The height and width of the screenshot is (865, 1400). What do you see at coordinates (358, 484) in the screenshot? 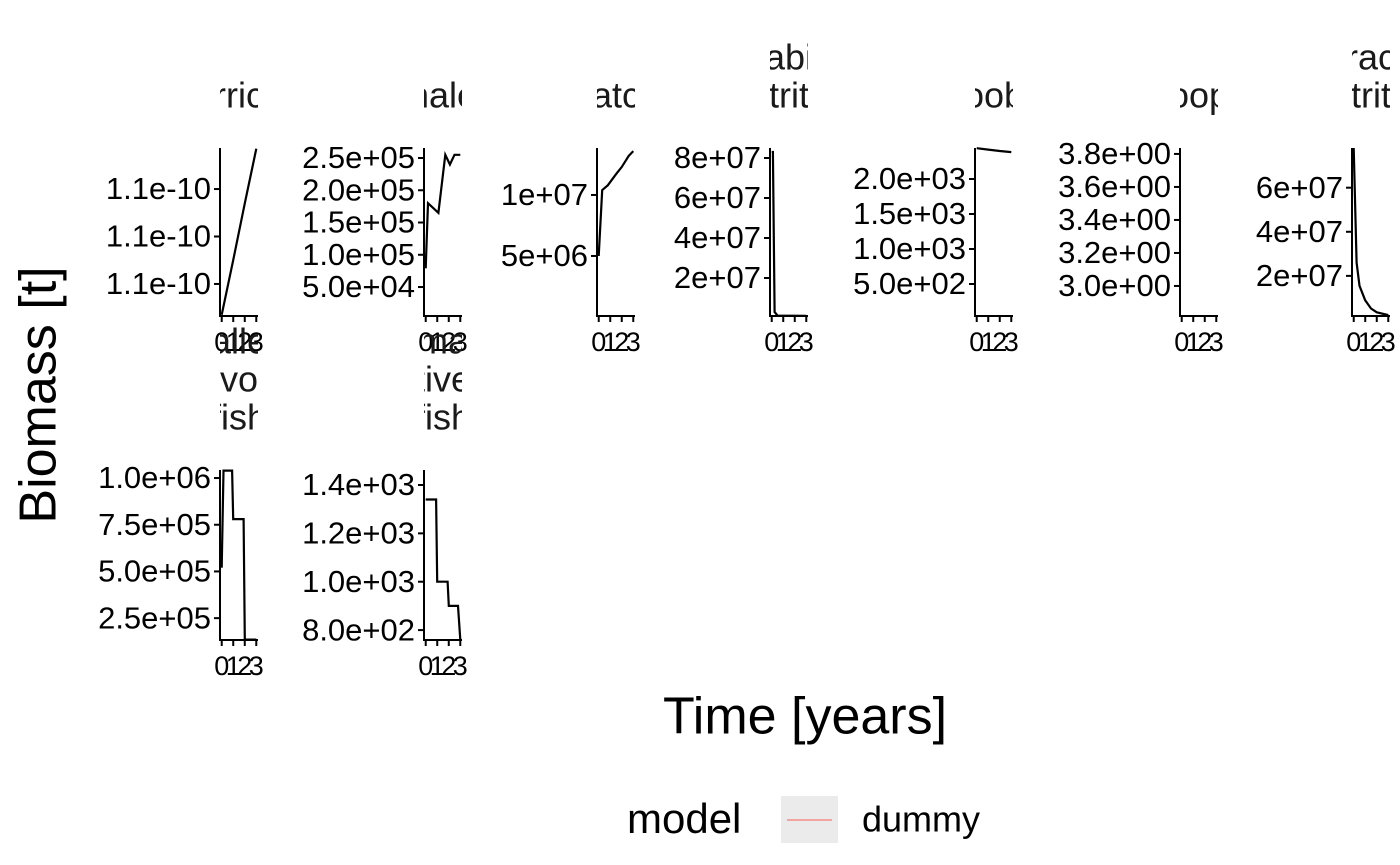
I see `y-tick-label: 1.4e+03` at bounding box center [358, 484].